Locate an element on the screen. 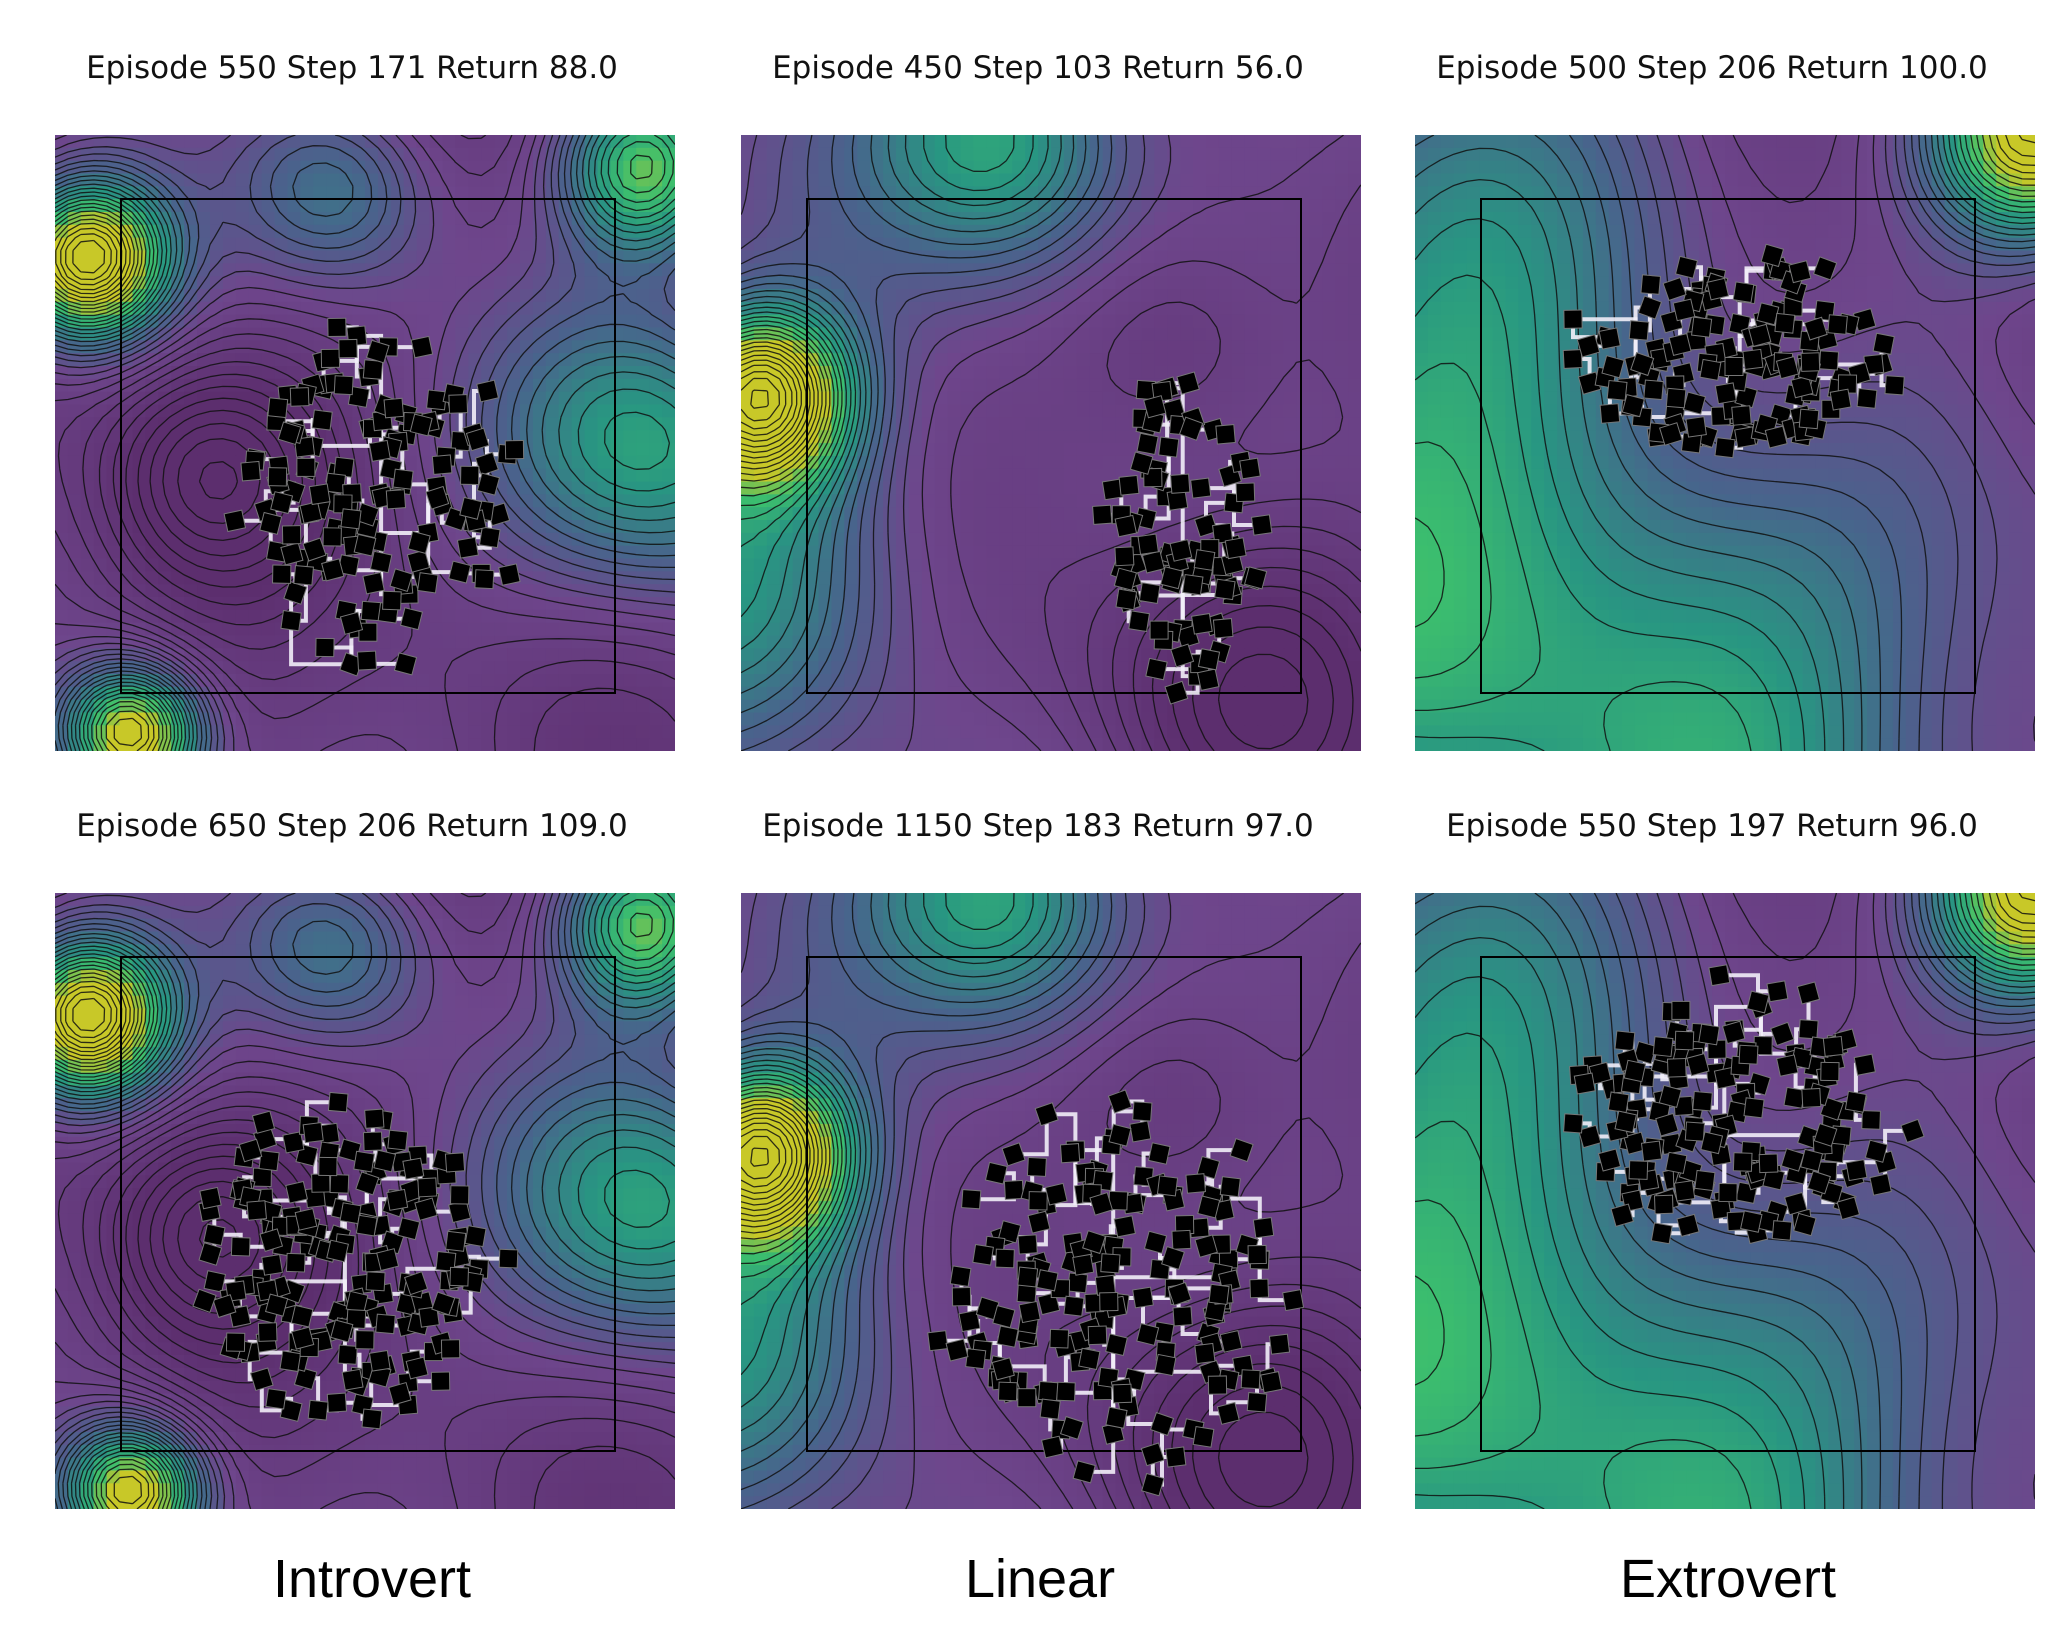  contour-lines is located at coordinates (1725, 1201).